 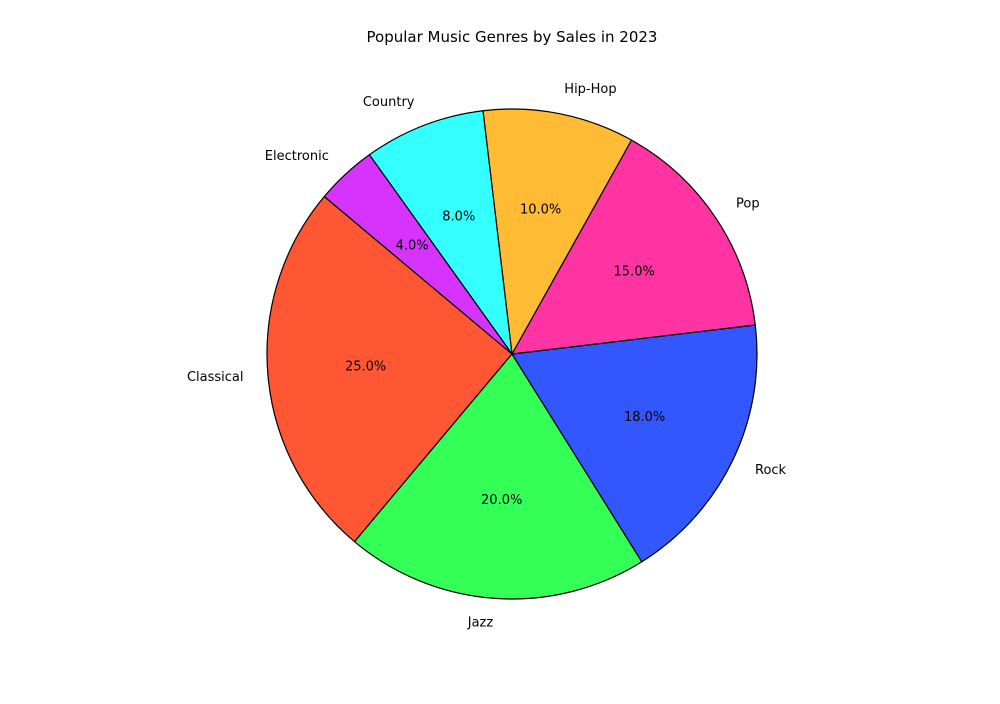 I want to click on slice-label-jazz: Jazz, so click(x=480, y=622).